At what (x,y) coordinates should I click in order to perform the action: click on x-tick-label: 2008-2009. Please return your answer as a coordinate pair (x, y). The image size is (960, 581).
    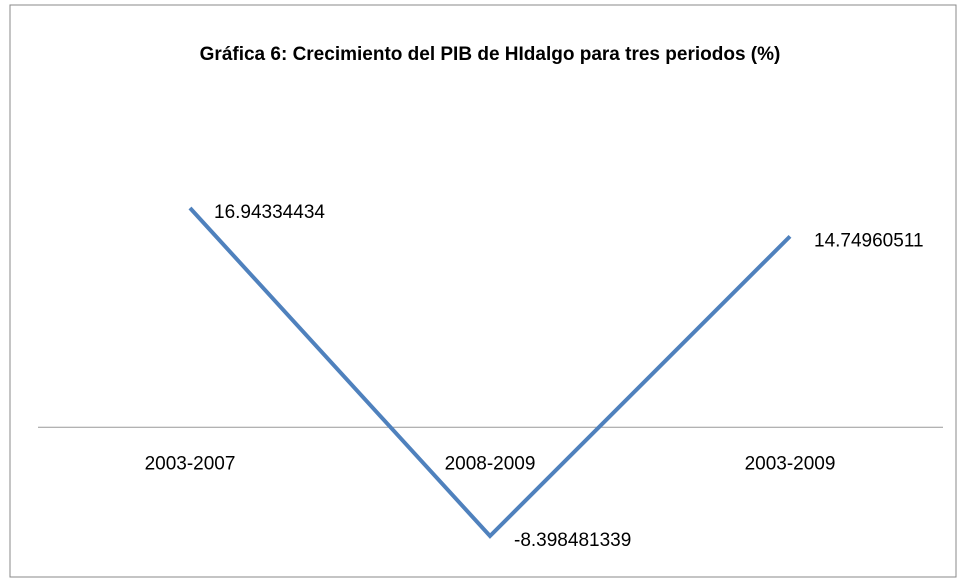
    Looking at the image, I should click on (490, 463).